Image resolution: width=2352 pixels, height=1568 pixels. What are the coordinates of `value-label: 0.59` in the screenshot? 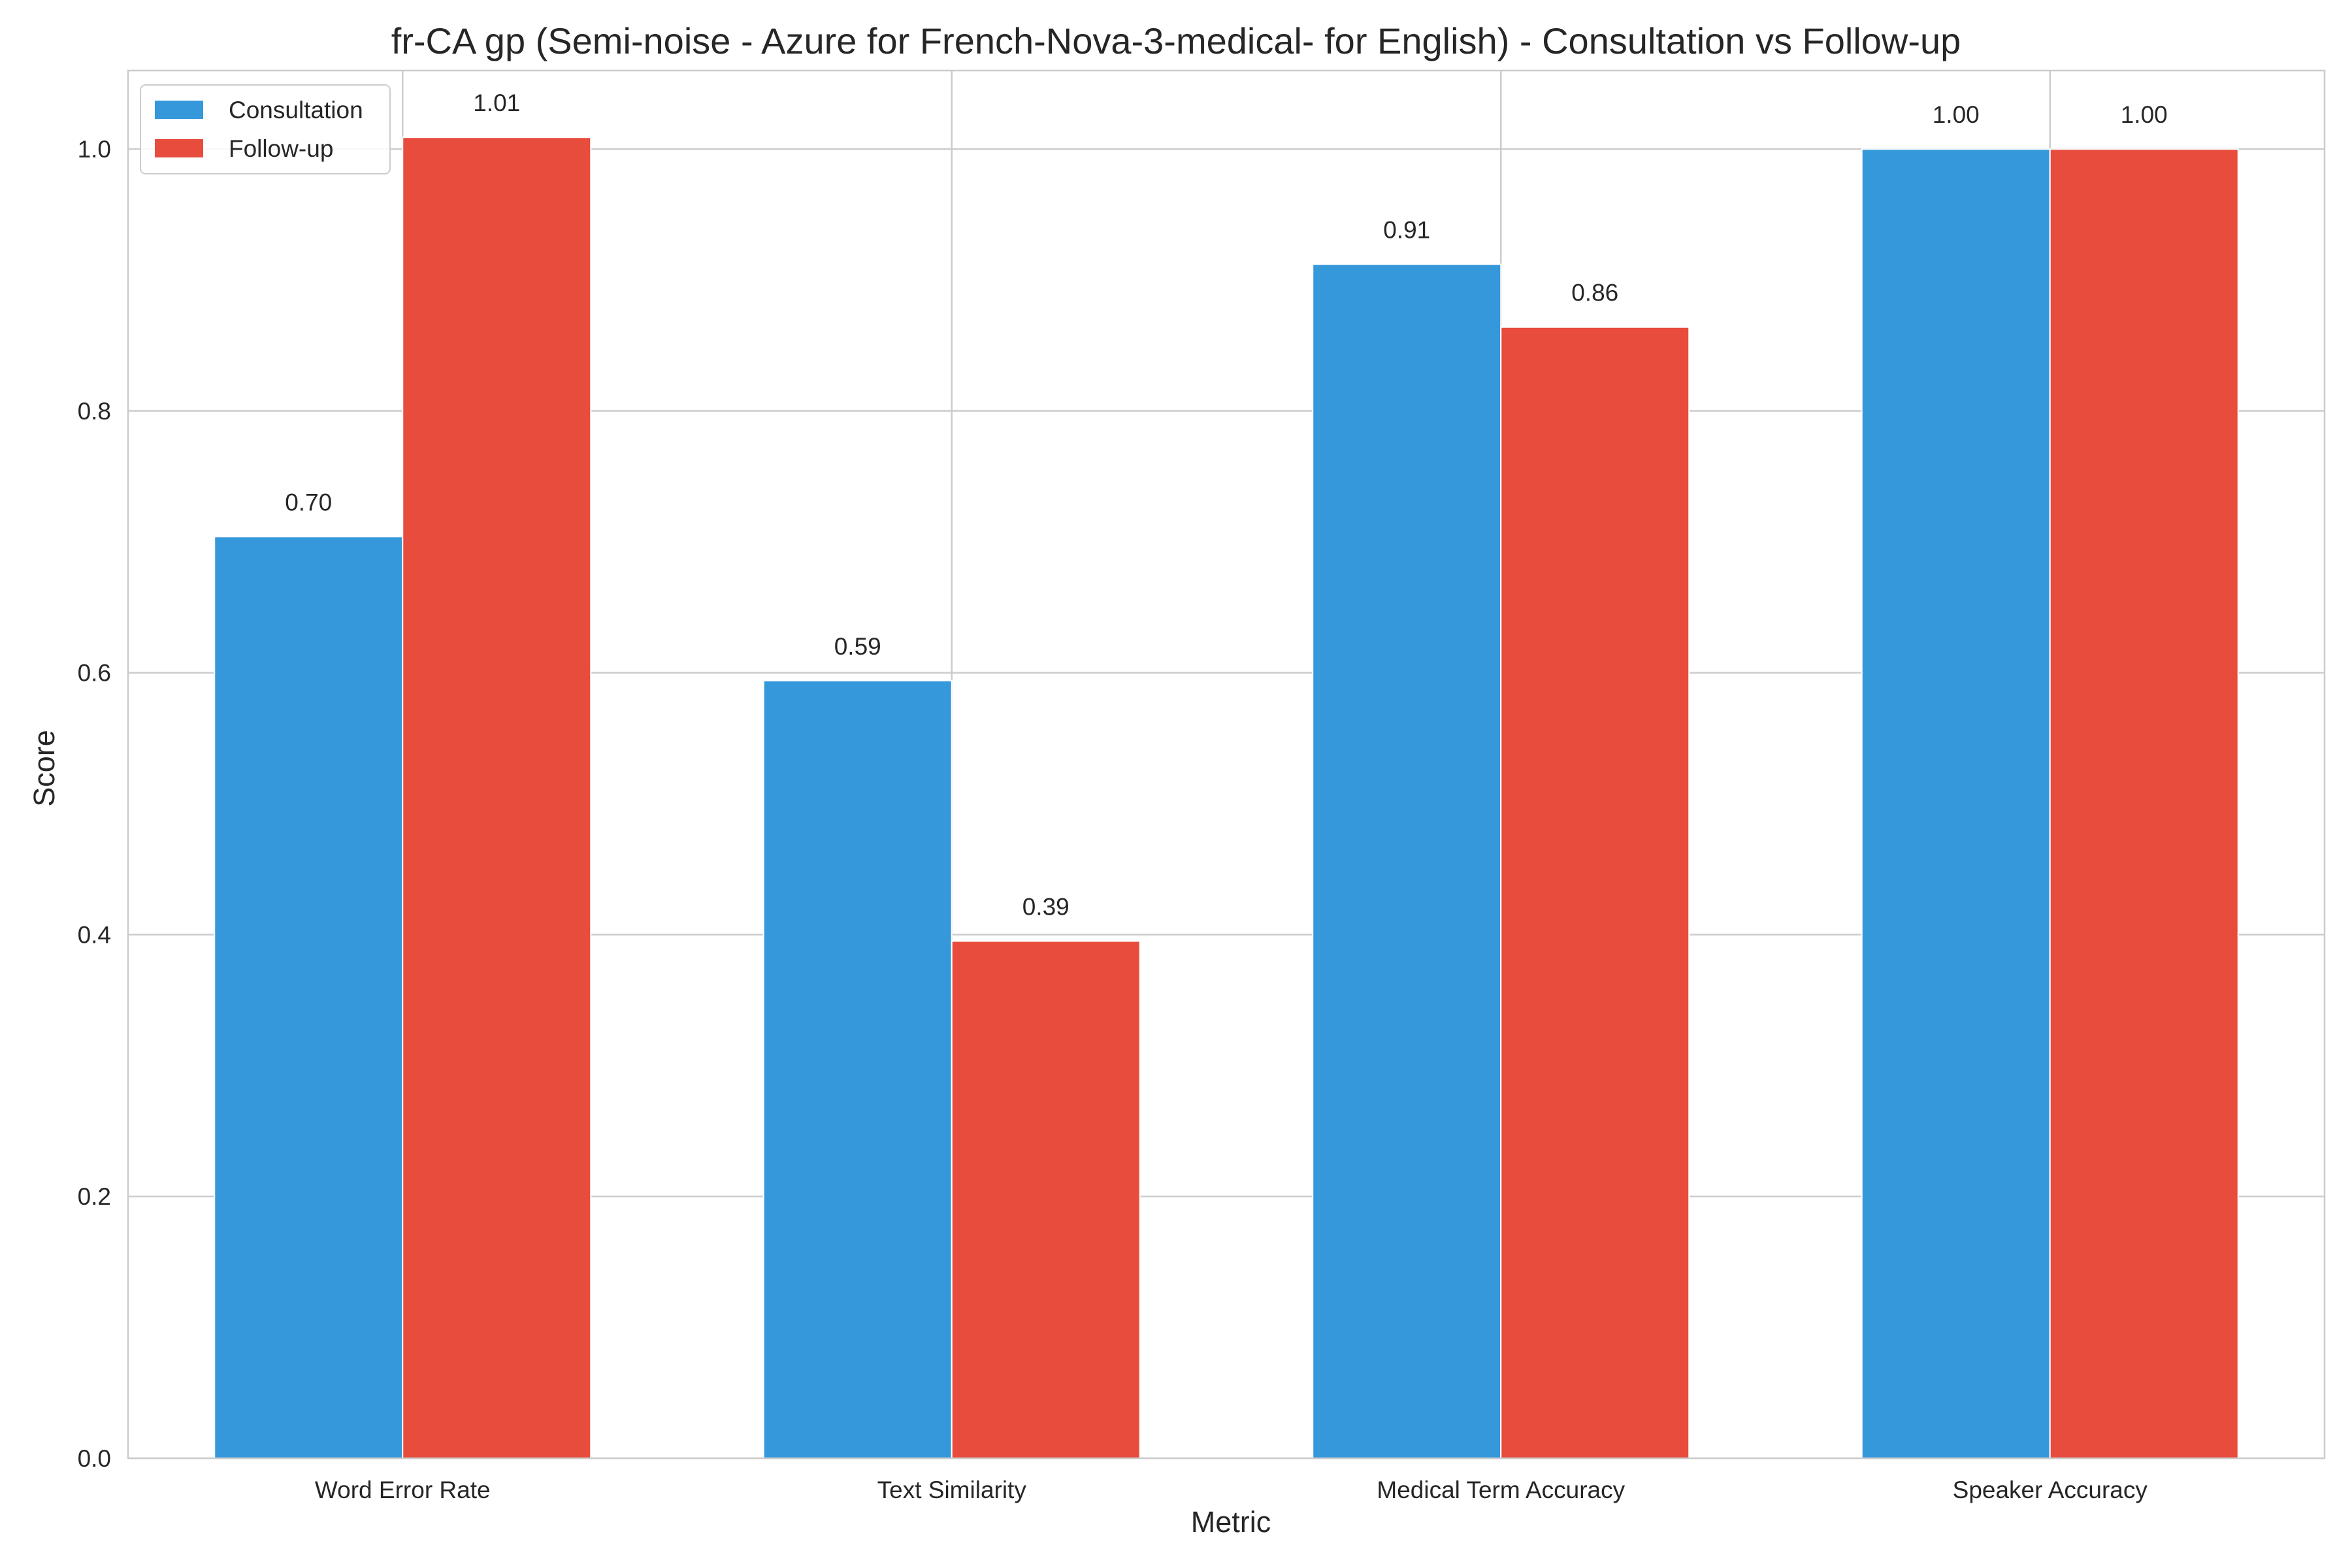 It's located at (857, 646).